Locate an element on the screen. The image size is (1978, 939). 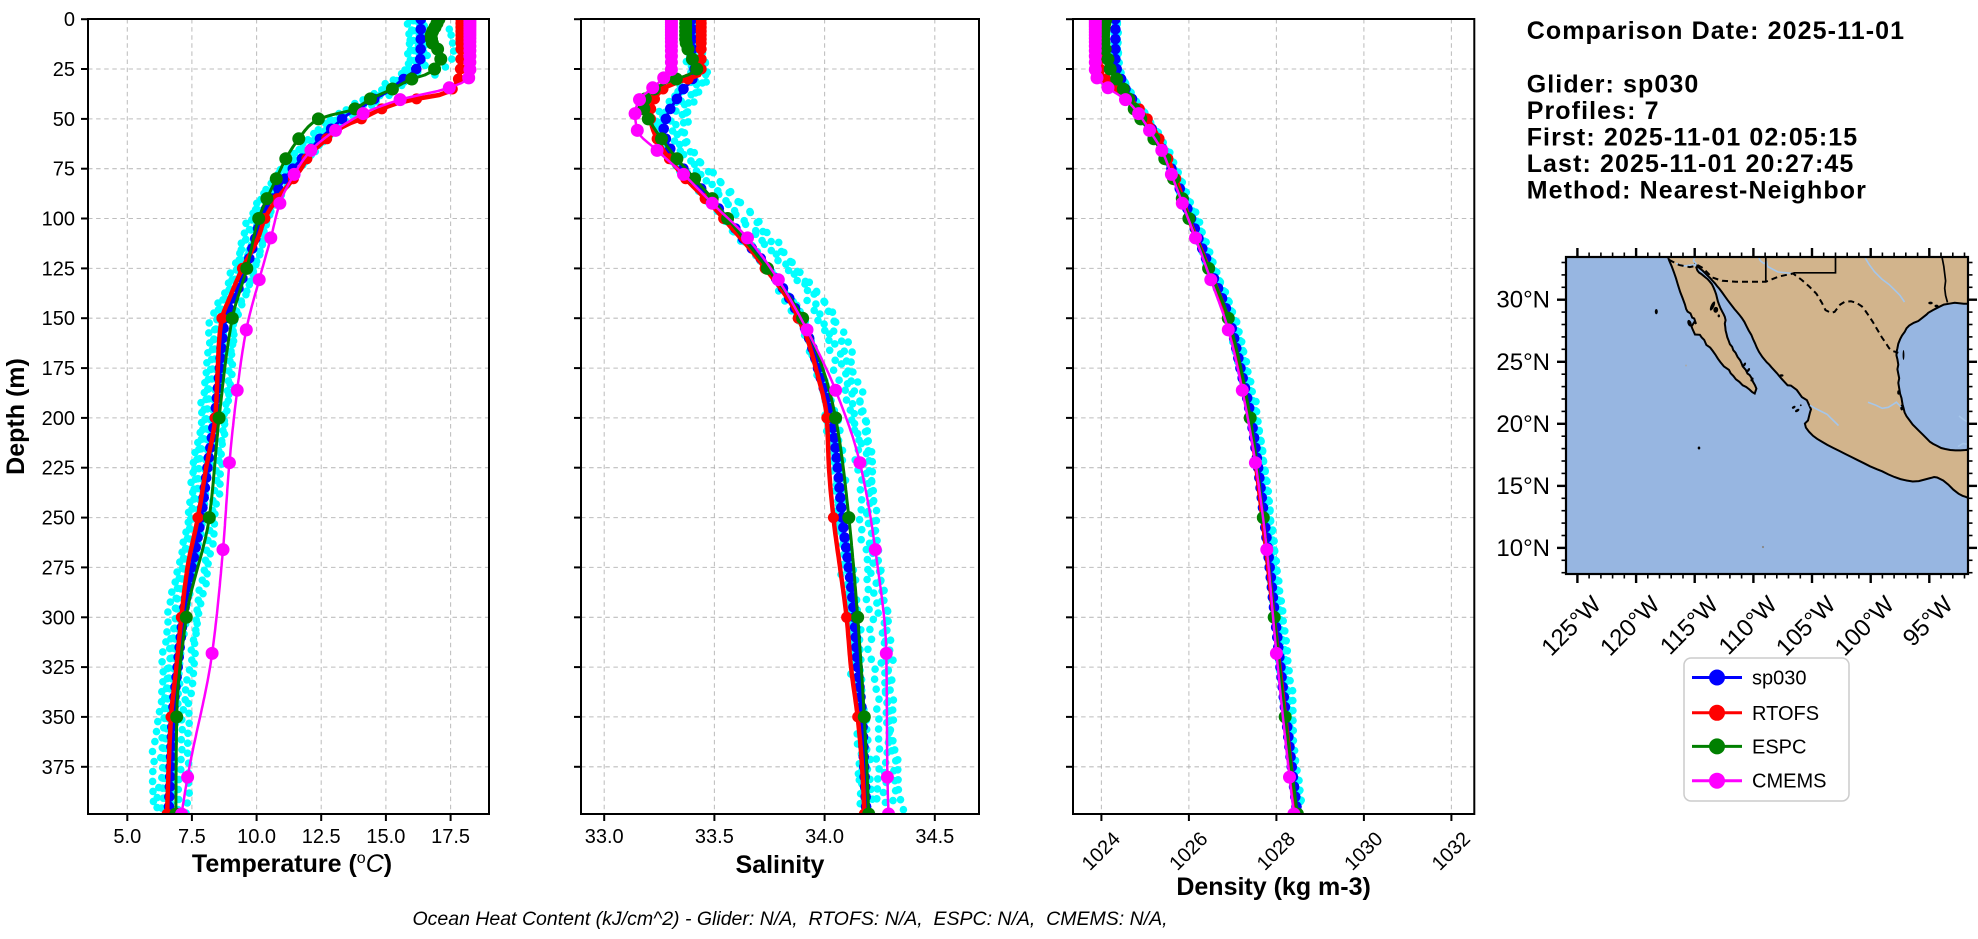
svg-text: 50 is located at coordinates (64, 120).